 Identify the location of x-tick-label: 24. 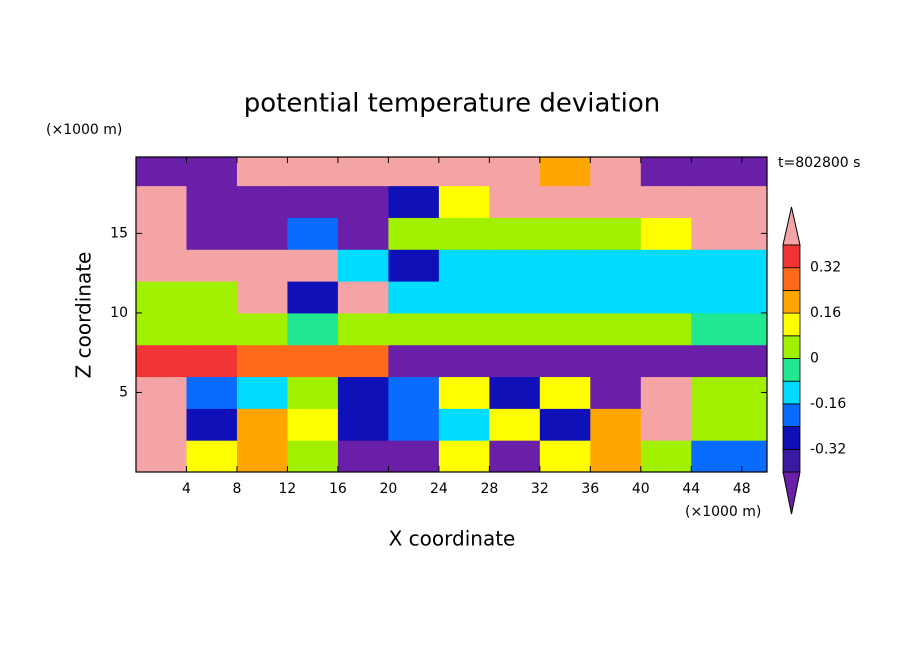
(439, 489).